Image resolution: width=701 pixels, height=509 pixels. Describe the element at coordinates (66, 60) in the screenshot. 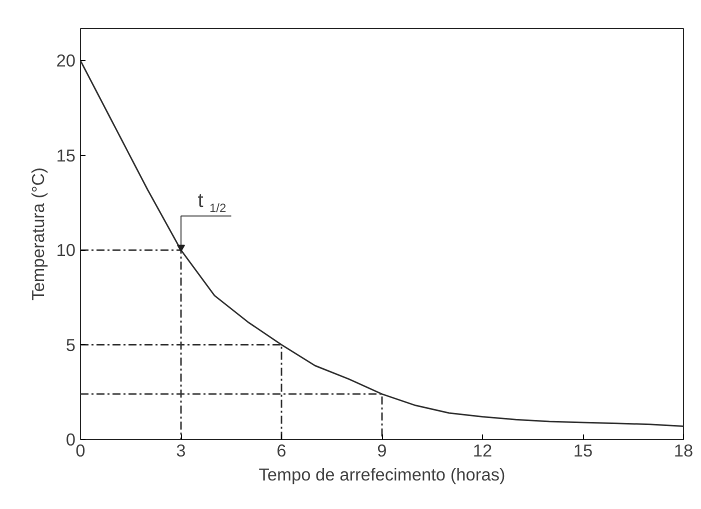

I see `y-tick-label: 20` at that location.